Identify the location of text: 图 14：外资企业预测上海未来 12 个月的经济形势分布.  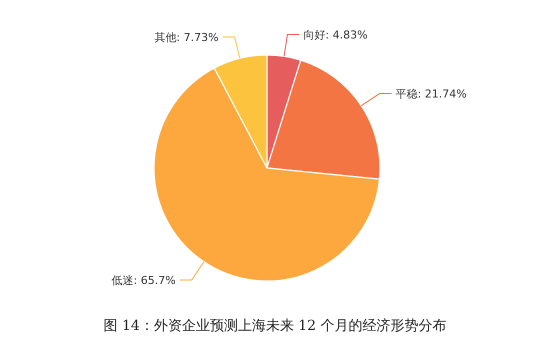
(275, 326).